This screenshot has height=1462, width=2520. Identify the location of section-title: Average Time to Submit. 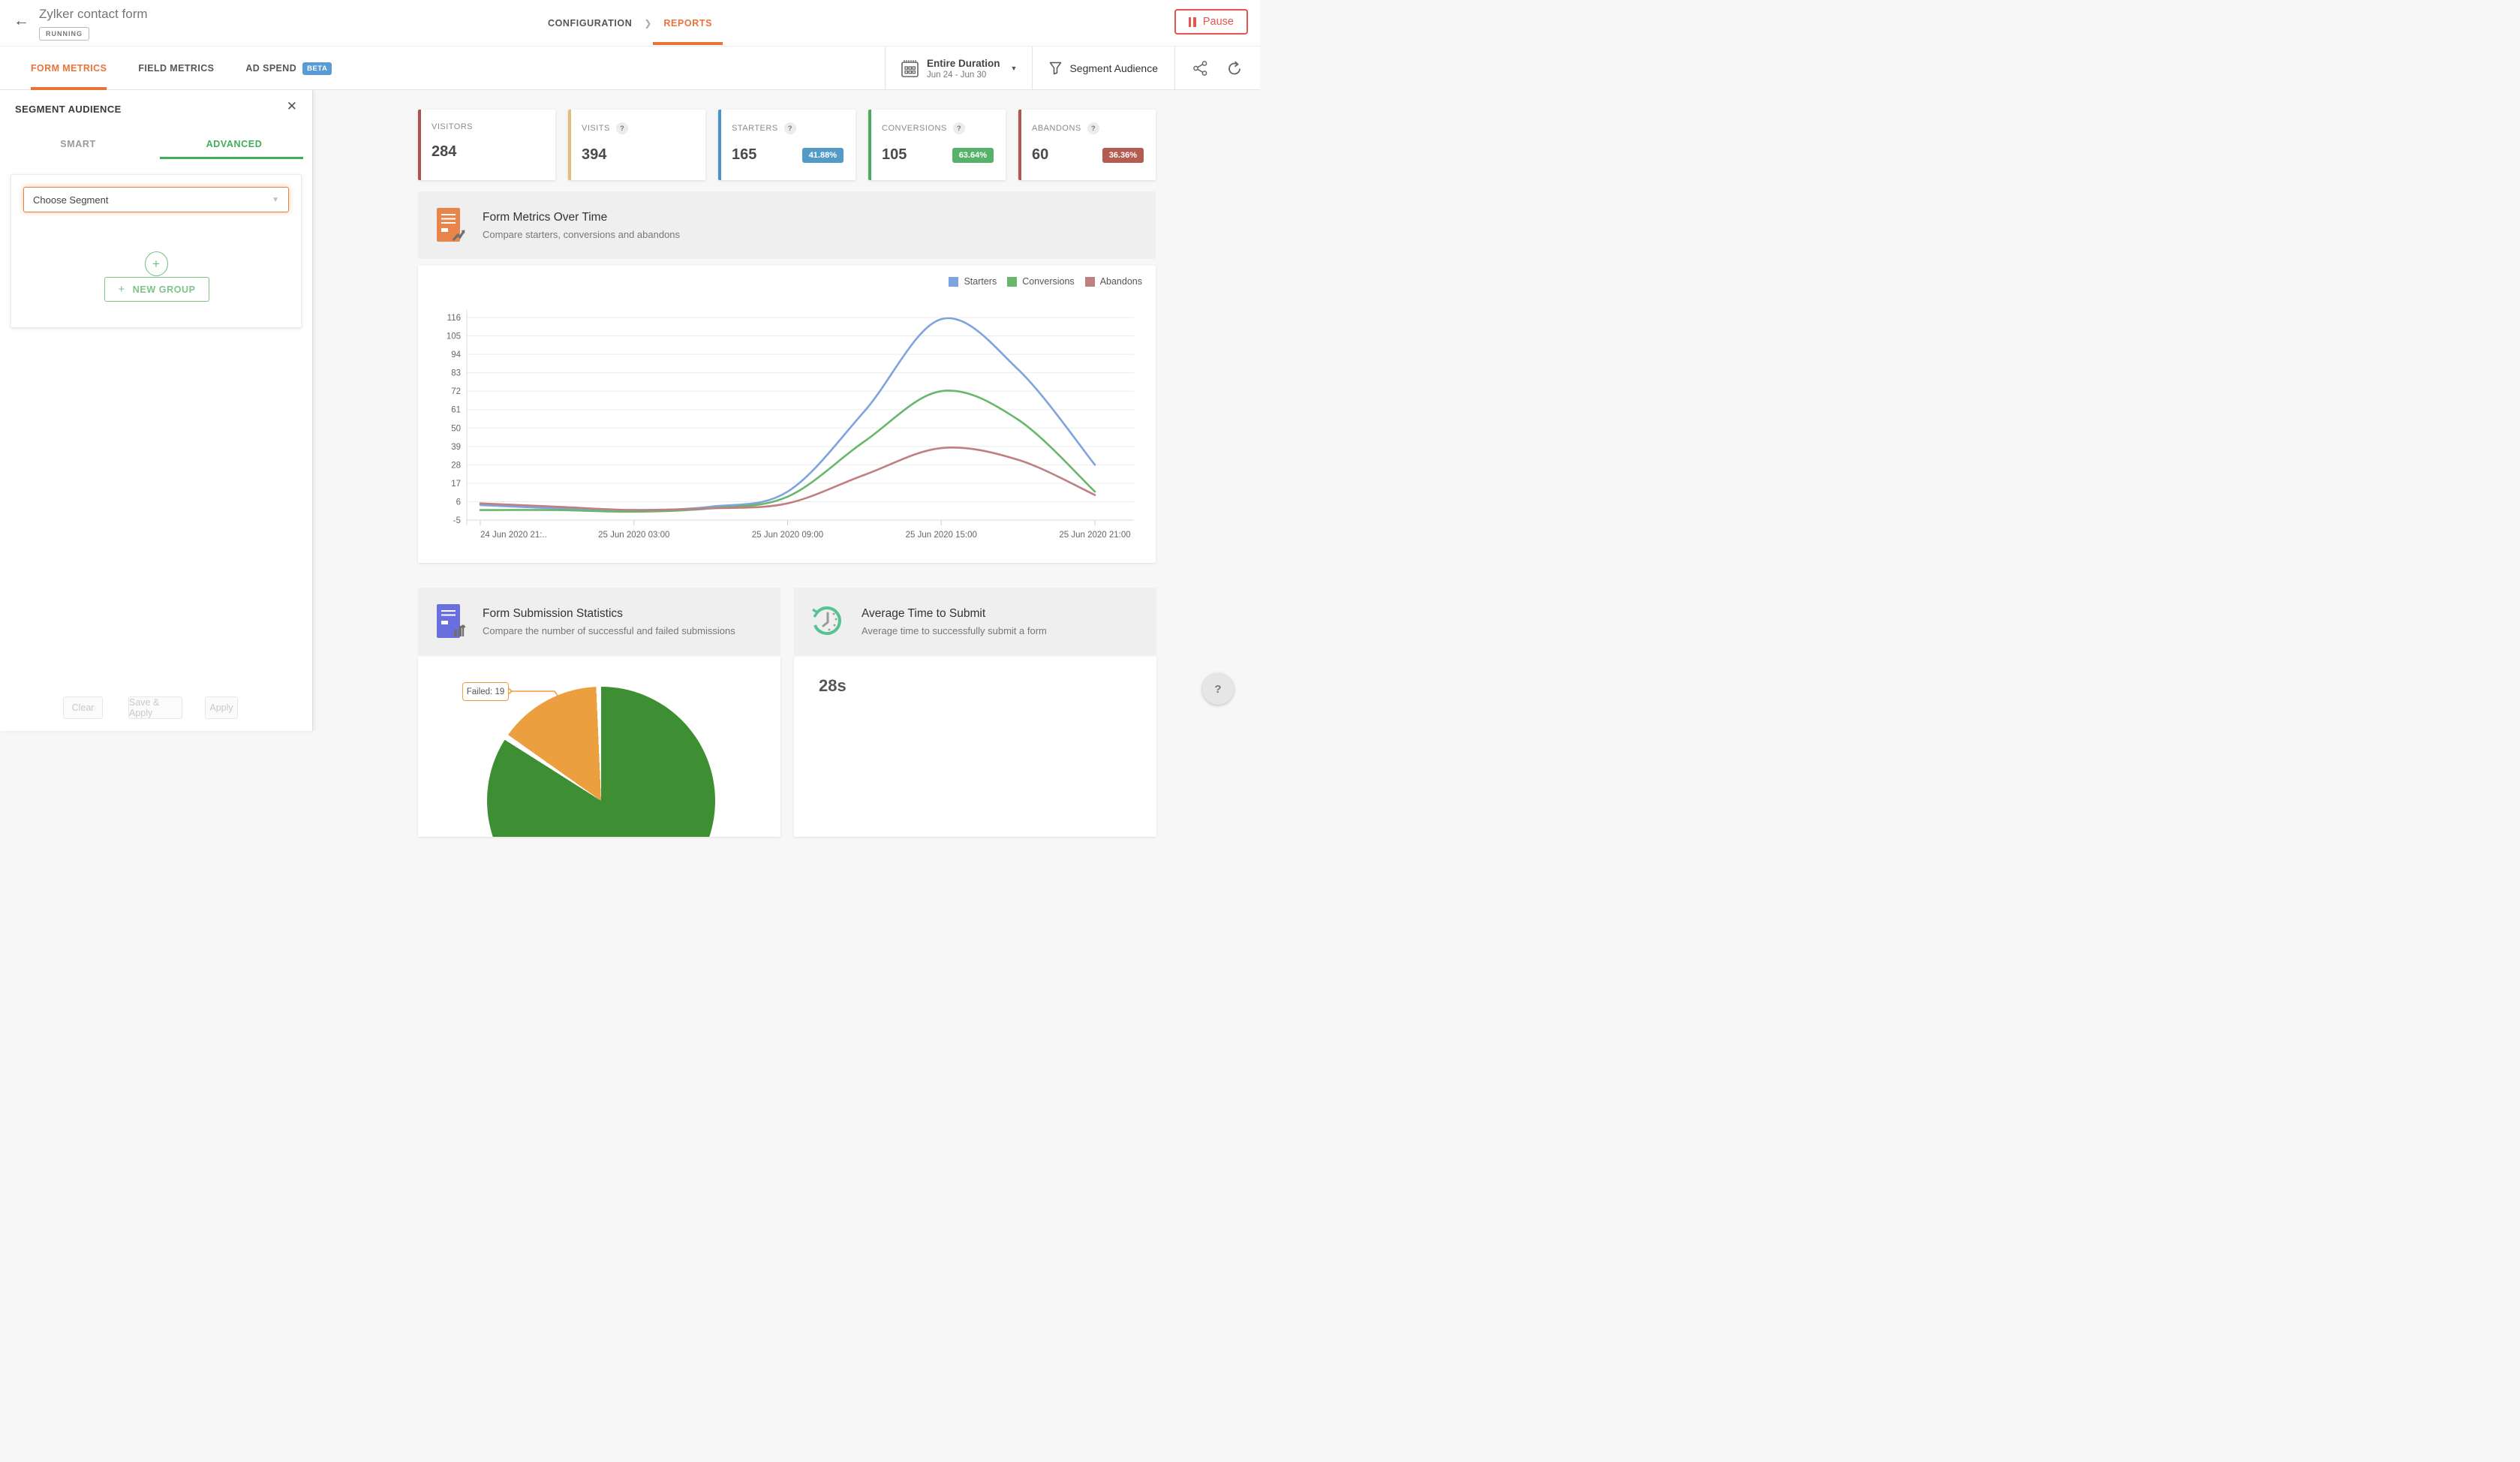
(924, 613).